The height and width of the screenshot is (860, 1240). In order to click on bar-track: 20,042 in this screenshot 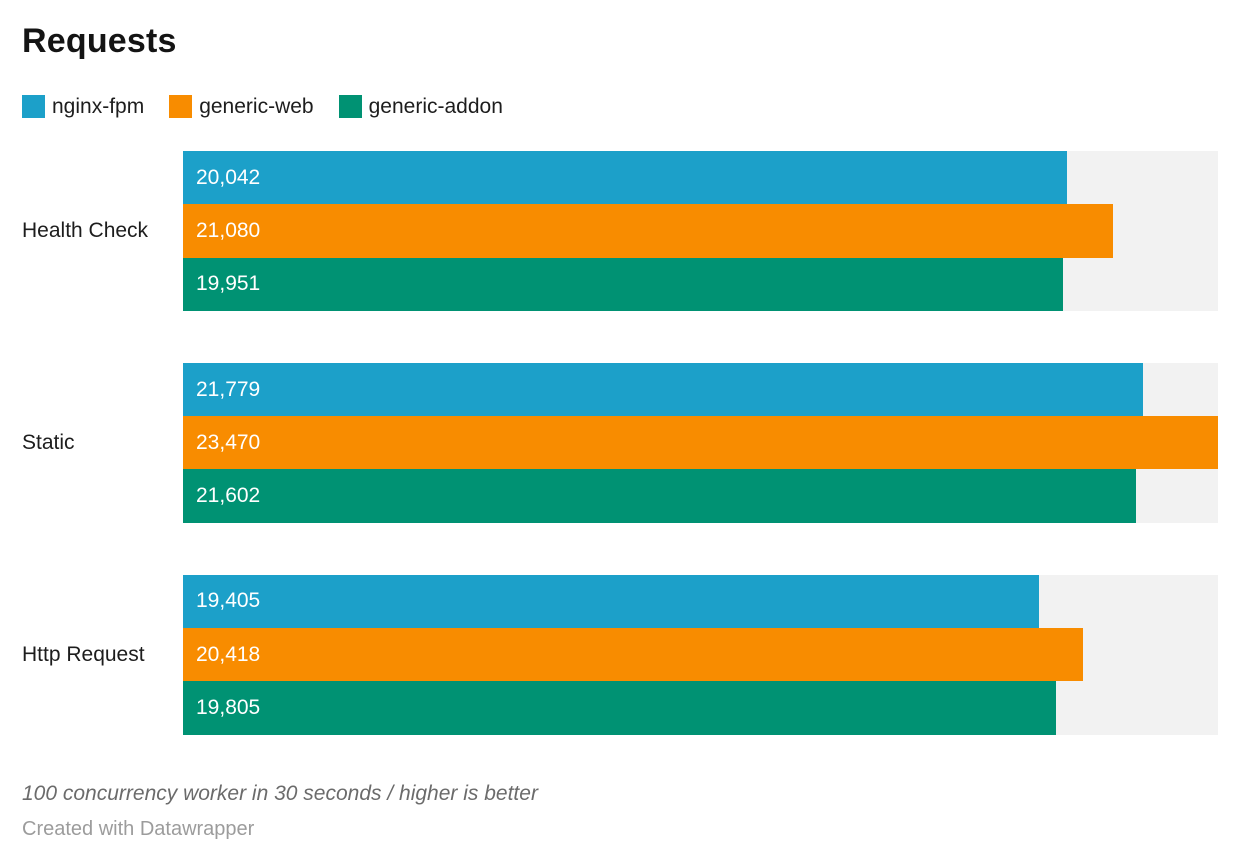, I will do `click(700, 178)`.